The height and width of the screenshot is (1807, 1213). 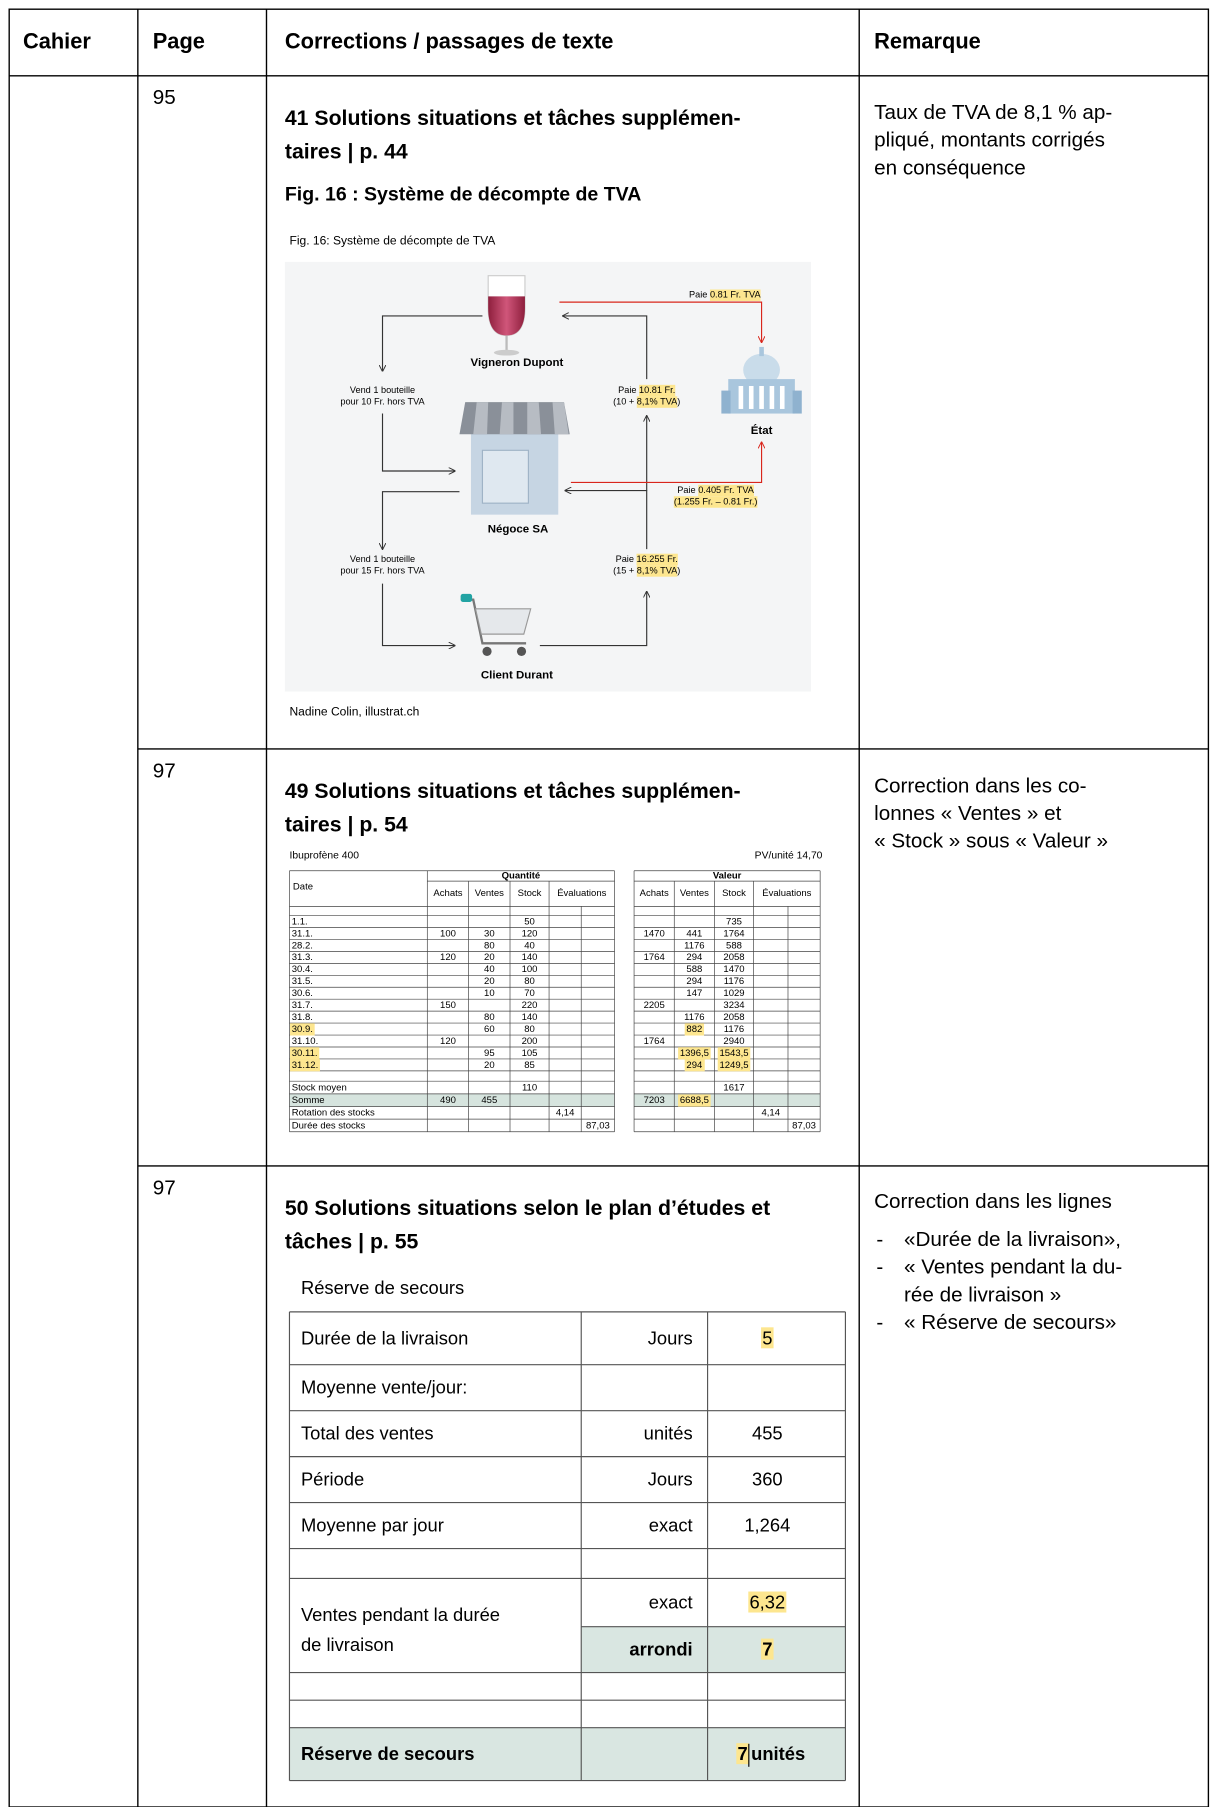 What do you see at coordinates (694, 981) in the screenshot?
I see `cell: 294` at bounding box center [694, 981].